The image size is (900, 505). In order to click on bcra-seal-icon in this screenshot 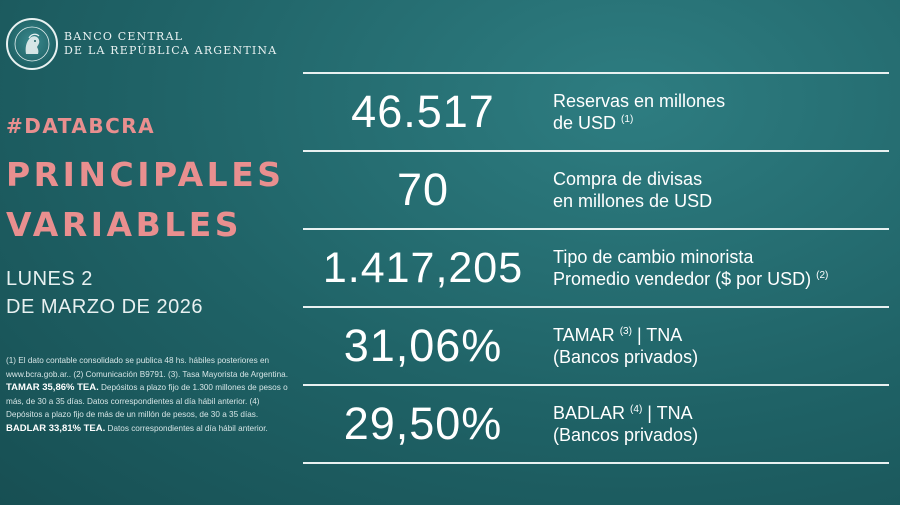, I will do `click(32, 44)`.